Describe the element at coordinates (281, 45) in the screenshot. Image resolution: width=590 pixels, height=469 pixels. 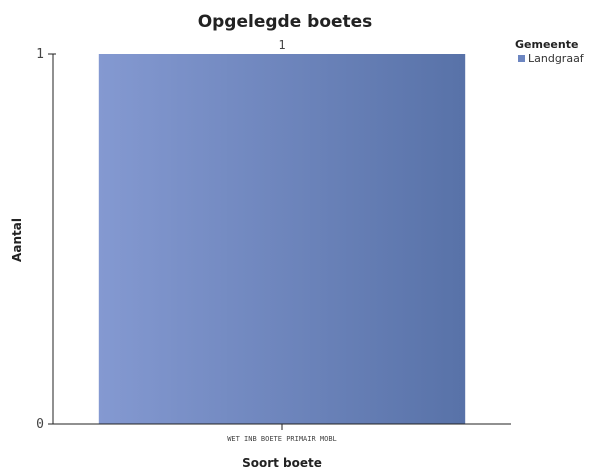
I see `data-label: 1` at that location.